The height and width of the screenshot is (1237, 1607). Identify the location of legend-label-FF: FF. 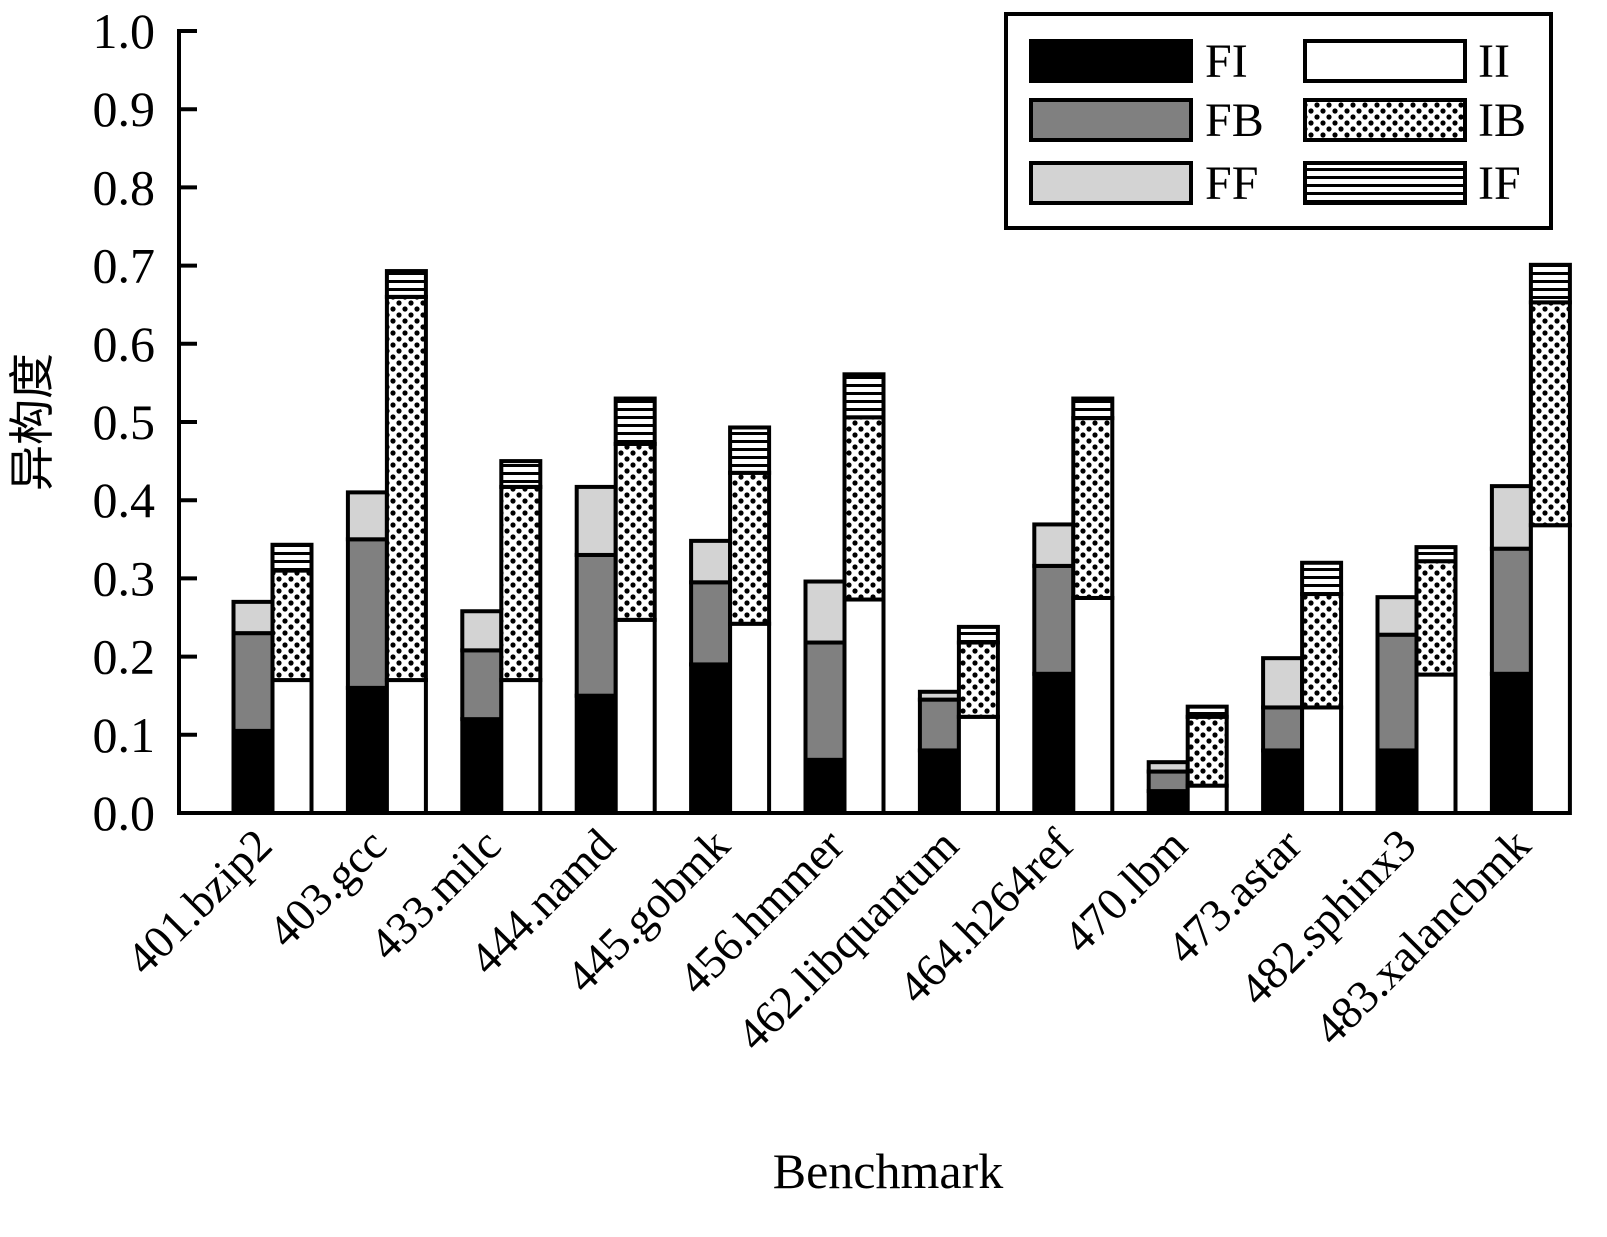
(1231, 183).